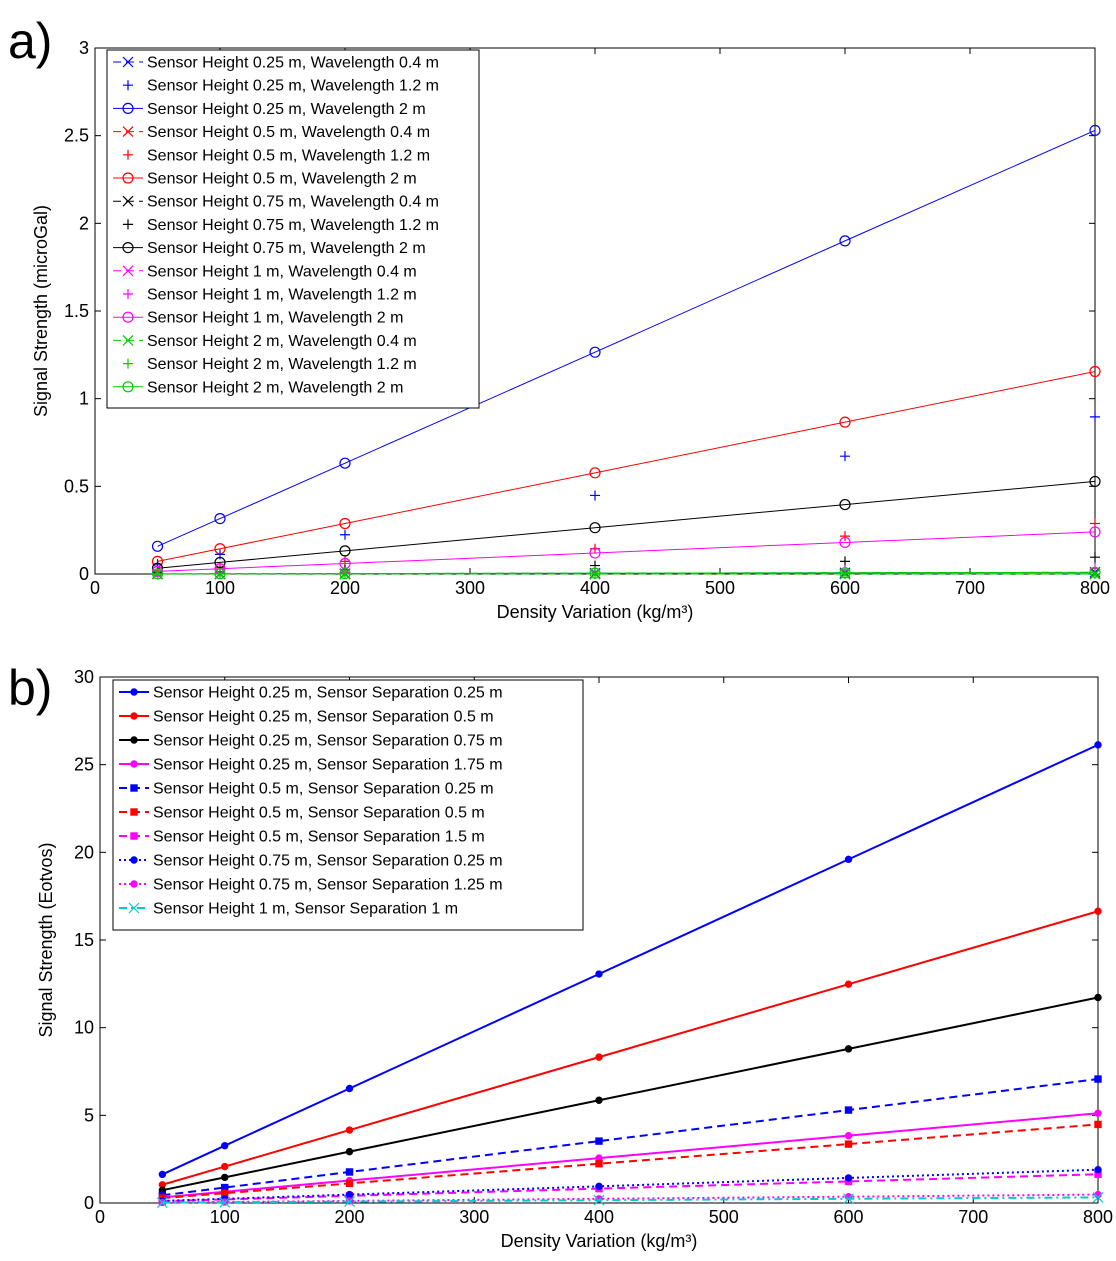  I want to click on x-tick-label-b: 300, so click(474, 1217).